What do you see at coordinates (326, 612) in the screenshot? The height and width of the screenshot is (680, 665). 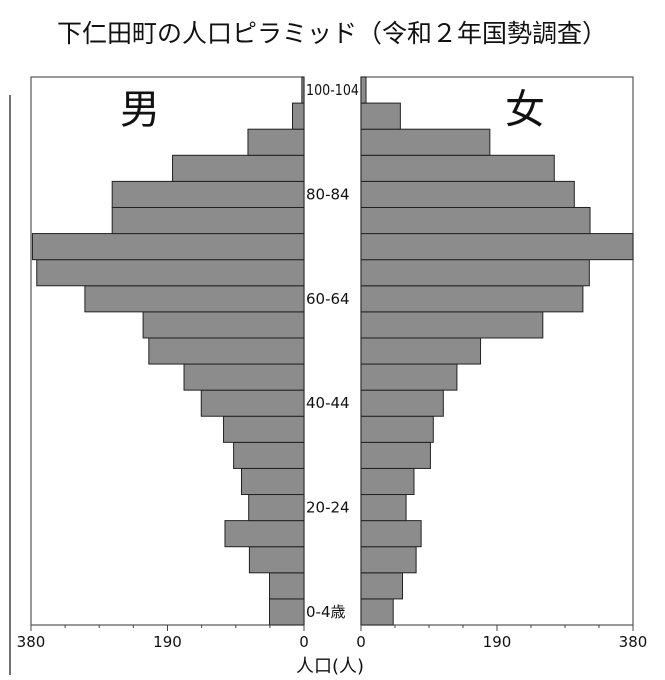 I see `age-label: 0-4歳` at bounding box center [326, 612].